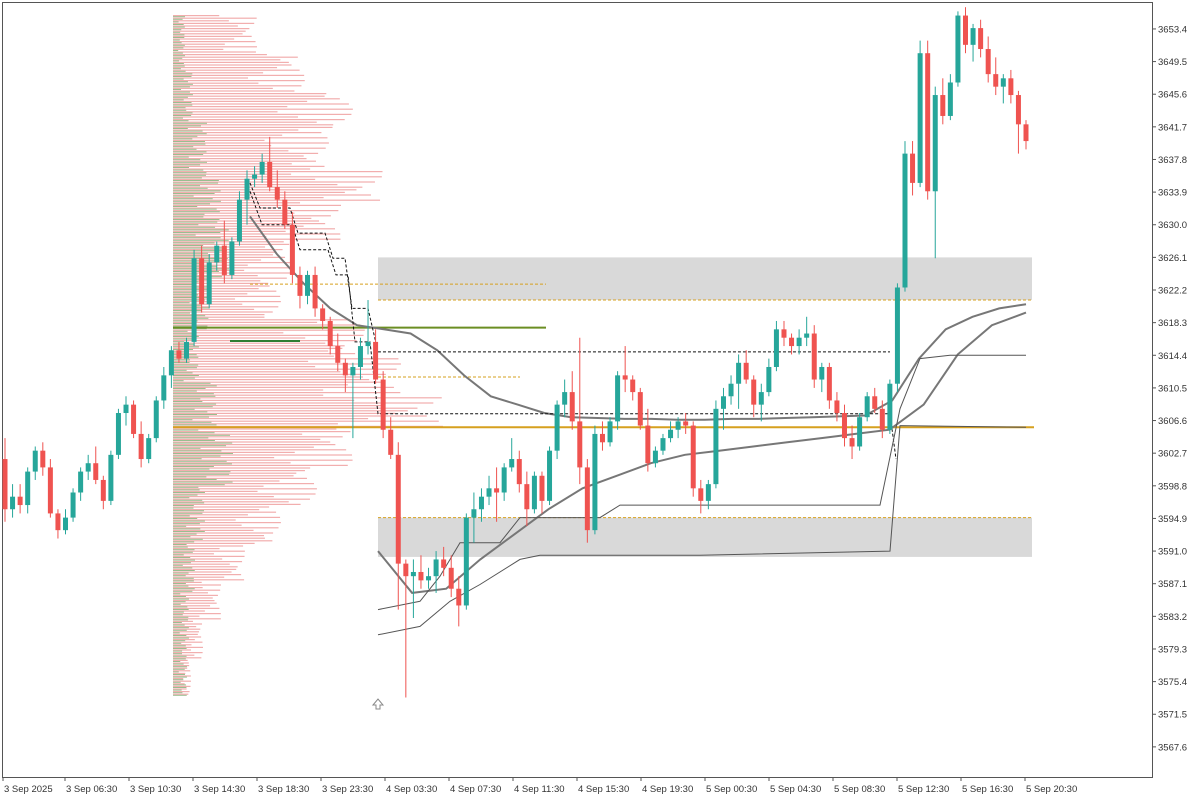  I want to click on y-tick-label: 3579.3, so click(1172, 649).